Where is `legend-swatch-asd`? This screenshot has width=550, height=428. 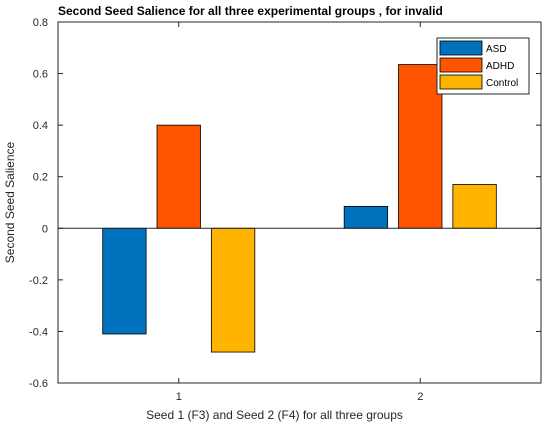
legend-swatch-asd is located at coordinates (461, 48).